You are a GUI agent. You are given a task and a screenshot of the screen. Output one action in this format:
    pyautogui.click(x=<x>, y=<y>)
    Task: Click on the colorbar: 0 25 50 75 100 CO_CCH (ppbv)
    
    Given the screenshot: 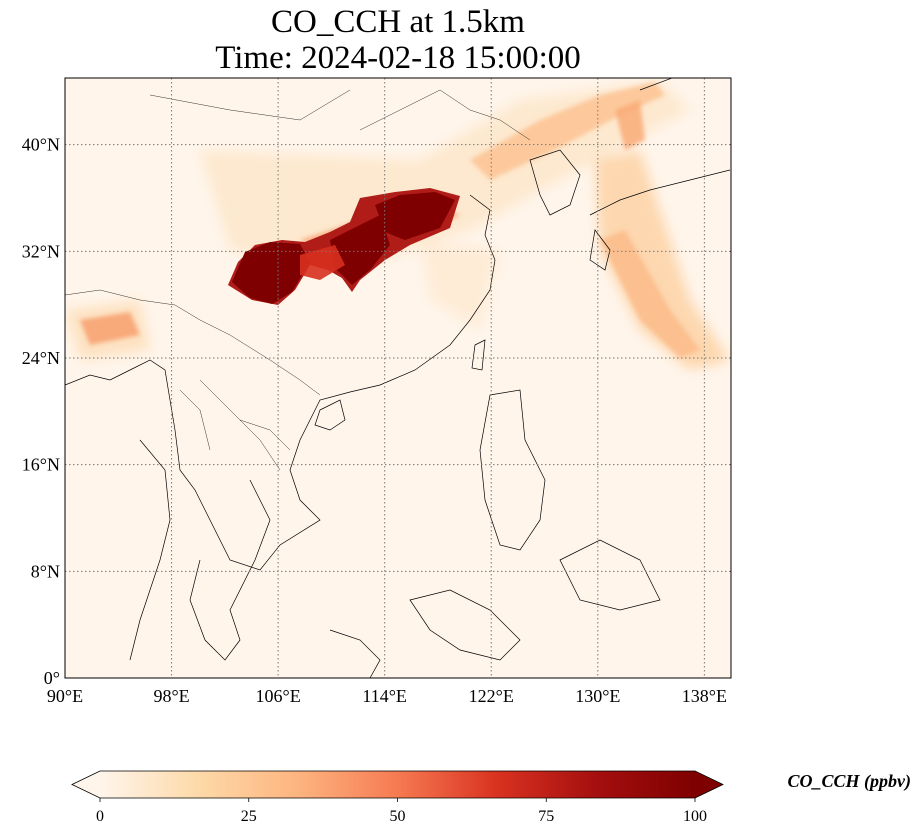 What is the action you would take?
    pyautogui.click(x=491, y=797)
    